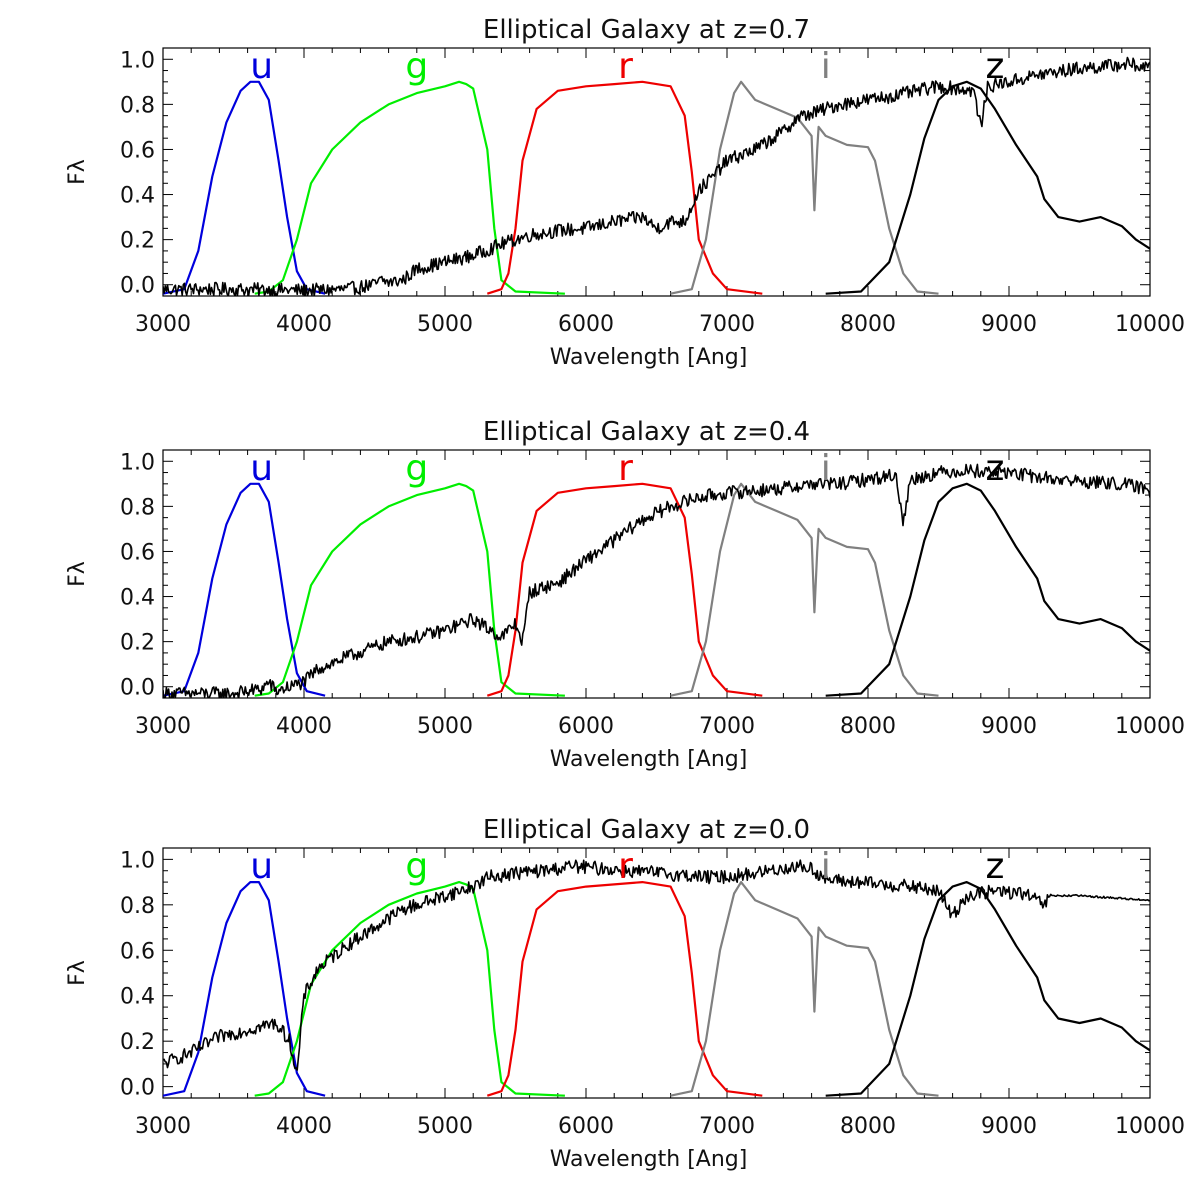  I want to click on panel-title: Elliptical Galaxy at z=0.7, so click(646, 30).